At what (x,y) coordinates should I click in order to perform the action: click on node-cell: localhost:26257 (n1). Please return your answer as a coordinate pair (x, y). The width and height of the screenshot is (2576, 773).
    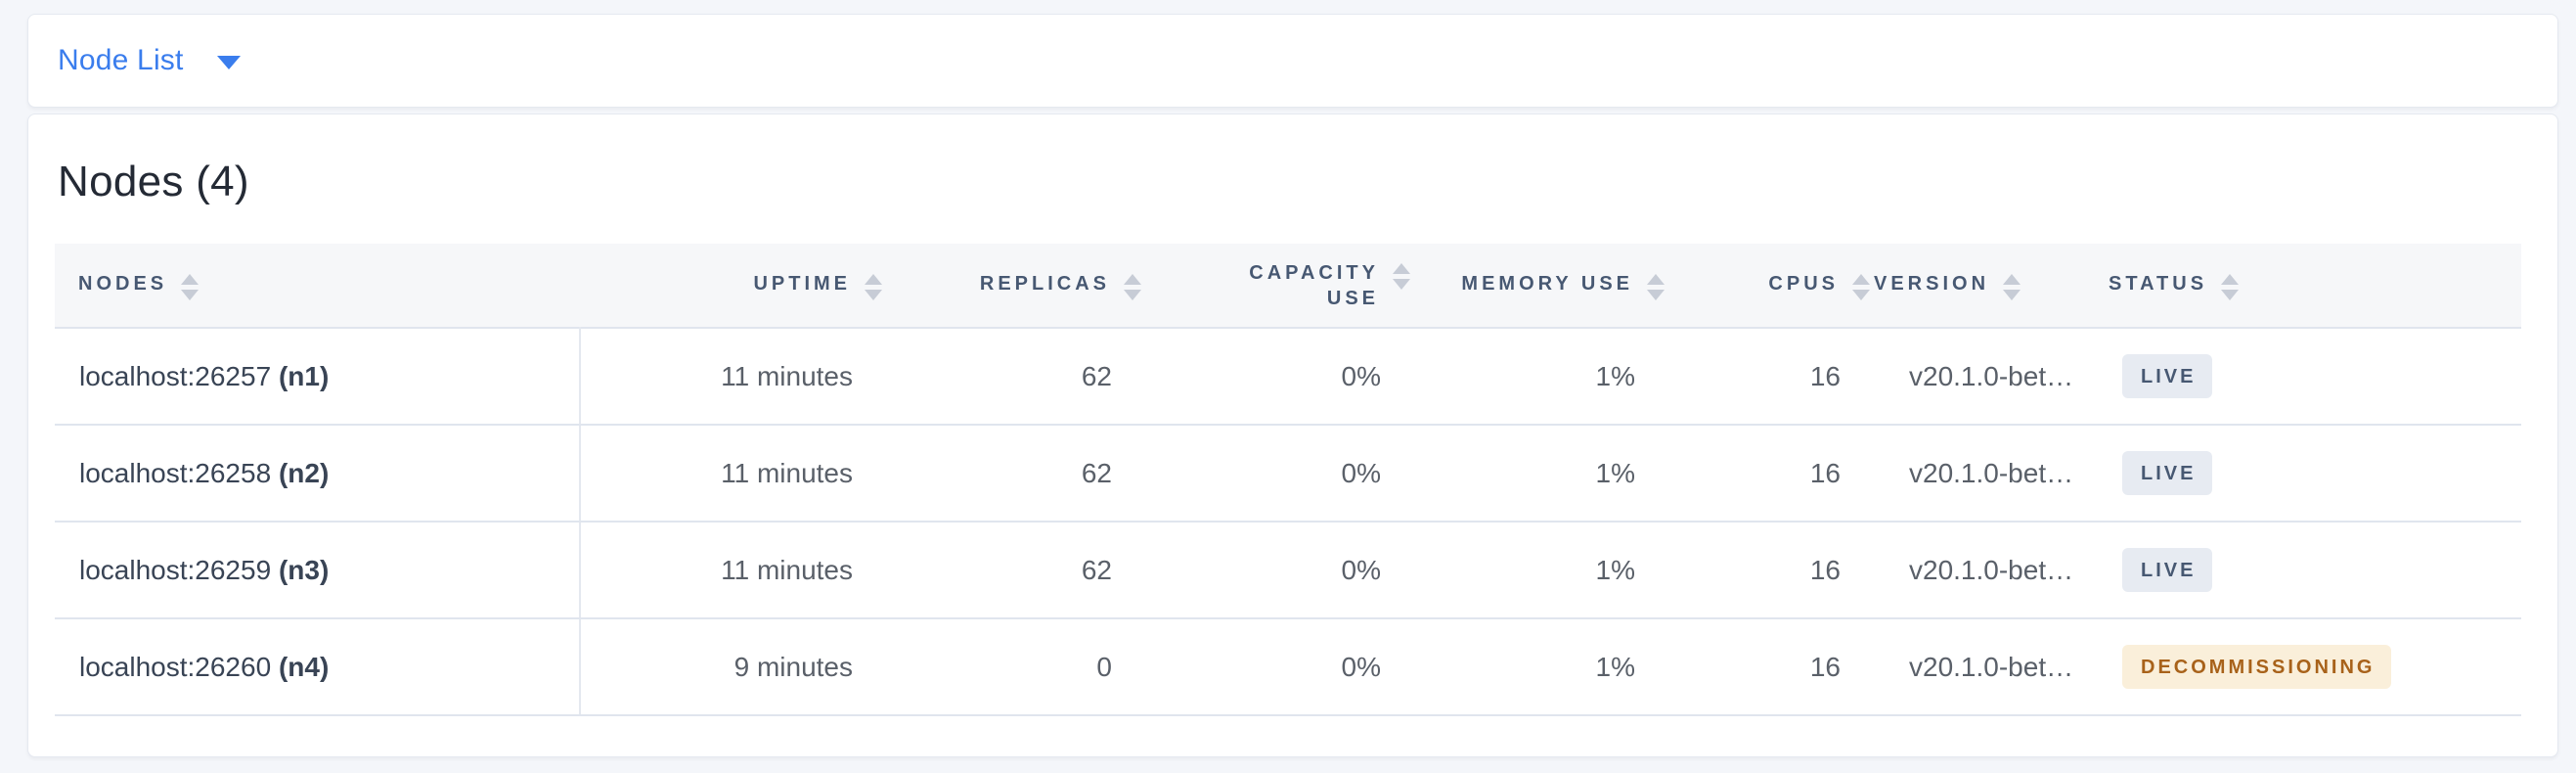
    Looking at the image, I should click on (318, 377).